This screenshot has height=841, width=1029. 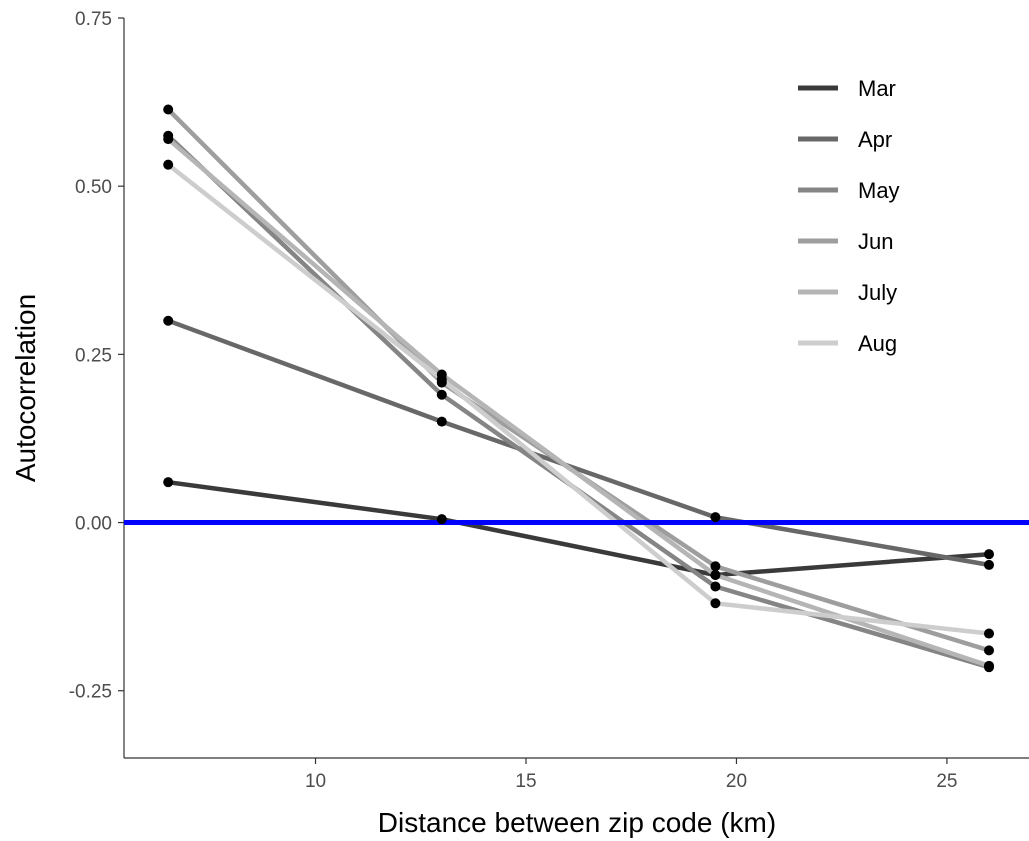 What do you see at coordinates (577, 822) in the screenshot?
I see `x-axis-title: Distance between zip code (km)` at bounding box center [577, 822].